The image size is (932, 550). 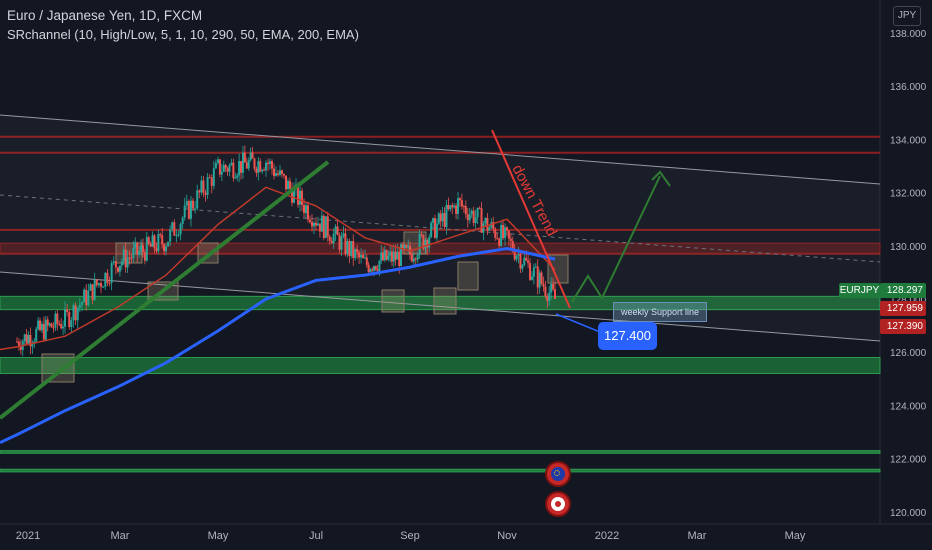 I want to click on support-zone, so click(x=440, y=452).